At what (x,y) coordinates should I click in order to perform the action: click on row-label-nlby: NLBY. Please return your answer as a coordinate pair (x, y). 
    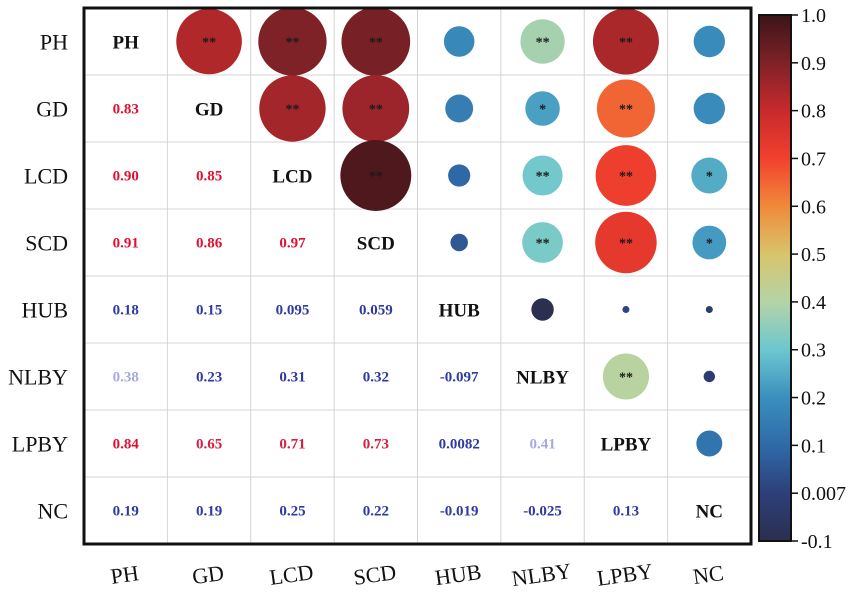
    Looking at the image, I should click on (38, 377).